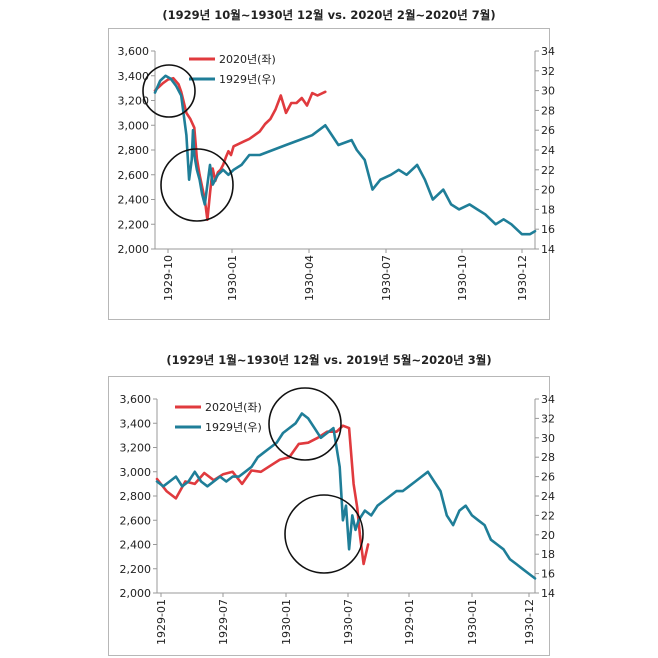  I want to click on x-tick-label: 1930-10, so click(462, 278).